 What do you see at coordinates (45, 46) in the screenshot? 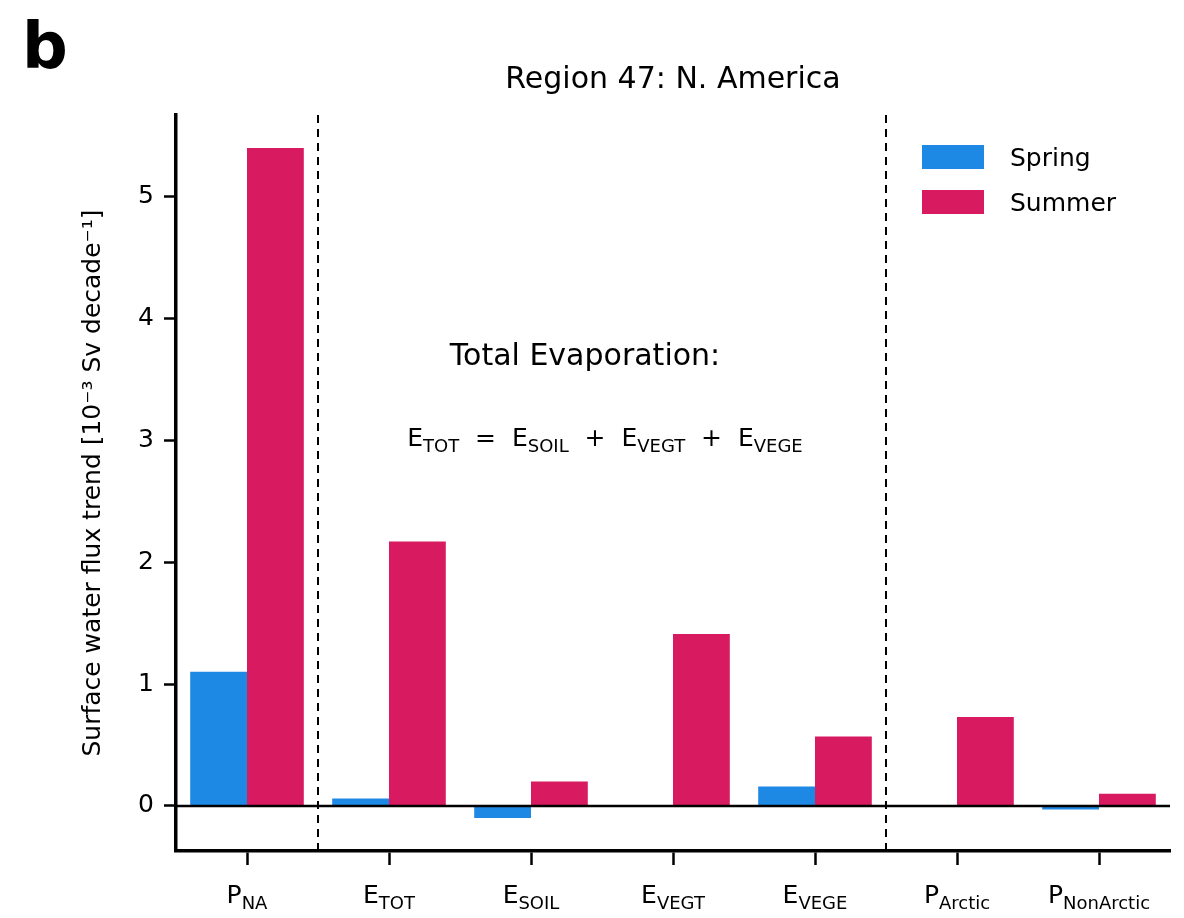
I see `text: b` at bounding box center [45, 46].